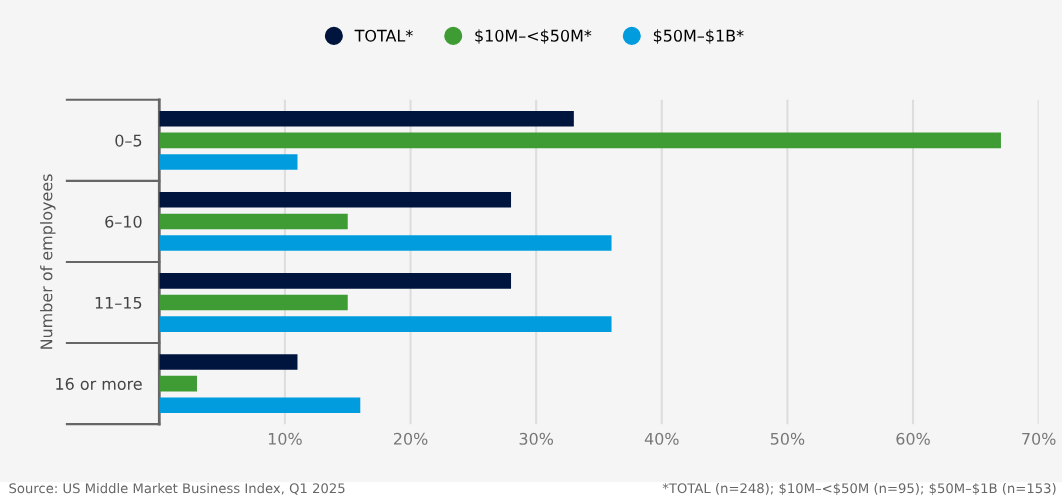  Describe the element at coordinates (1039, 438) in the screenshot. I see `x-tick-label: 70%` at that location.